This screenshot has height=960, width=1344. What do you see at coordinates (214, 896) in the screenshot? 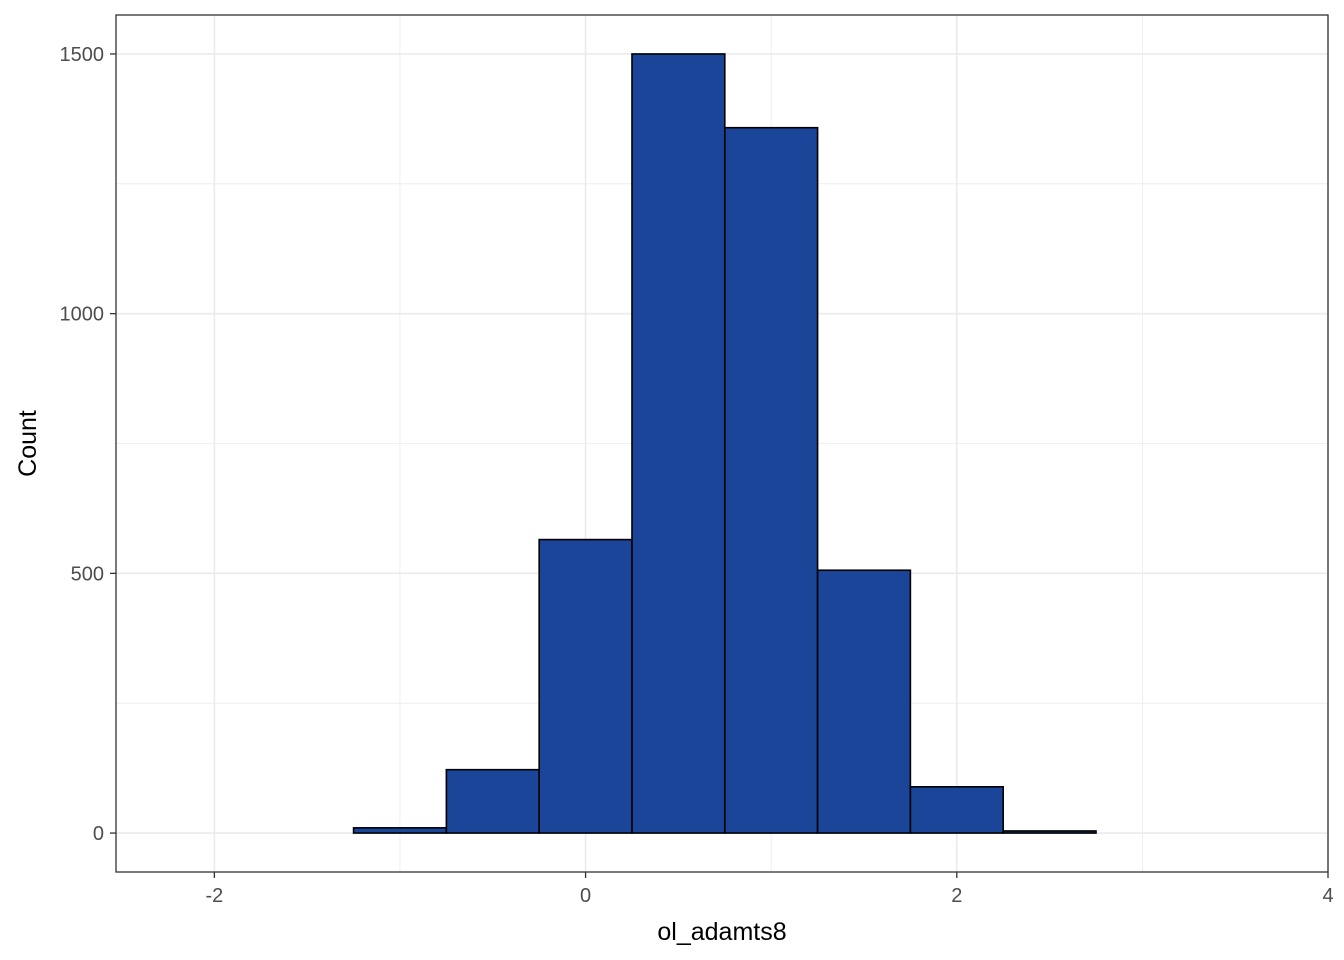
I see `x-tick-label: -2` at bounding box center [214, 896].